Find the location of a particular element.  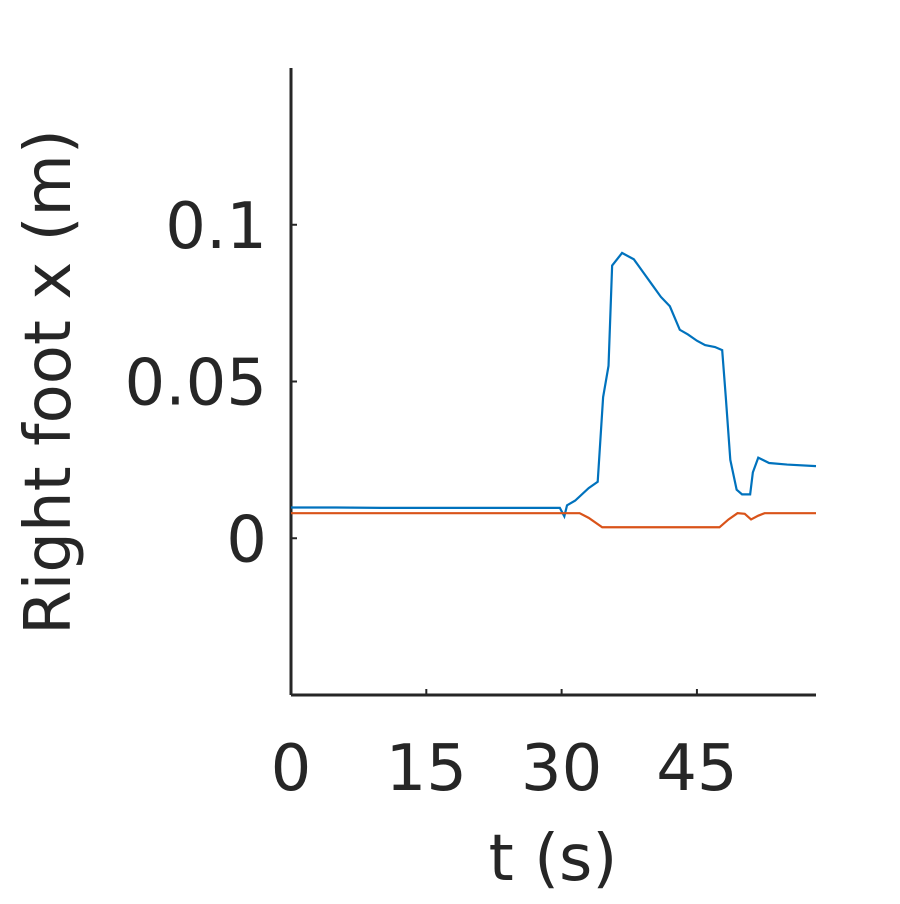

x-tick-label: 30 is located at coordinates (561, 769).